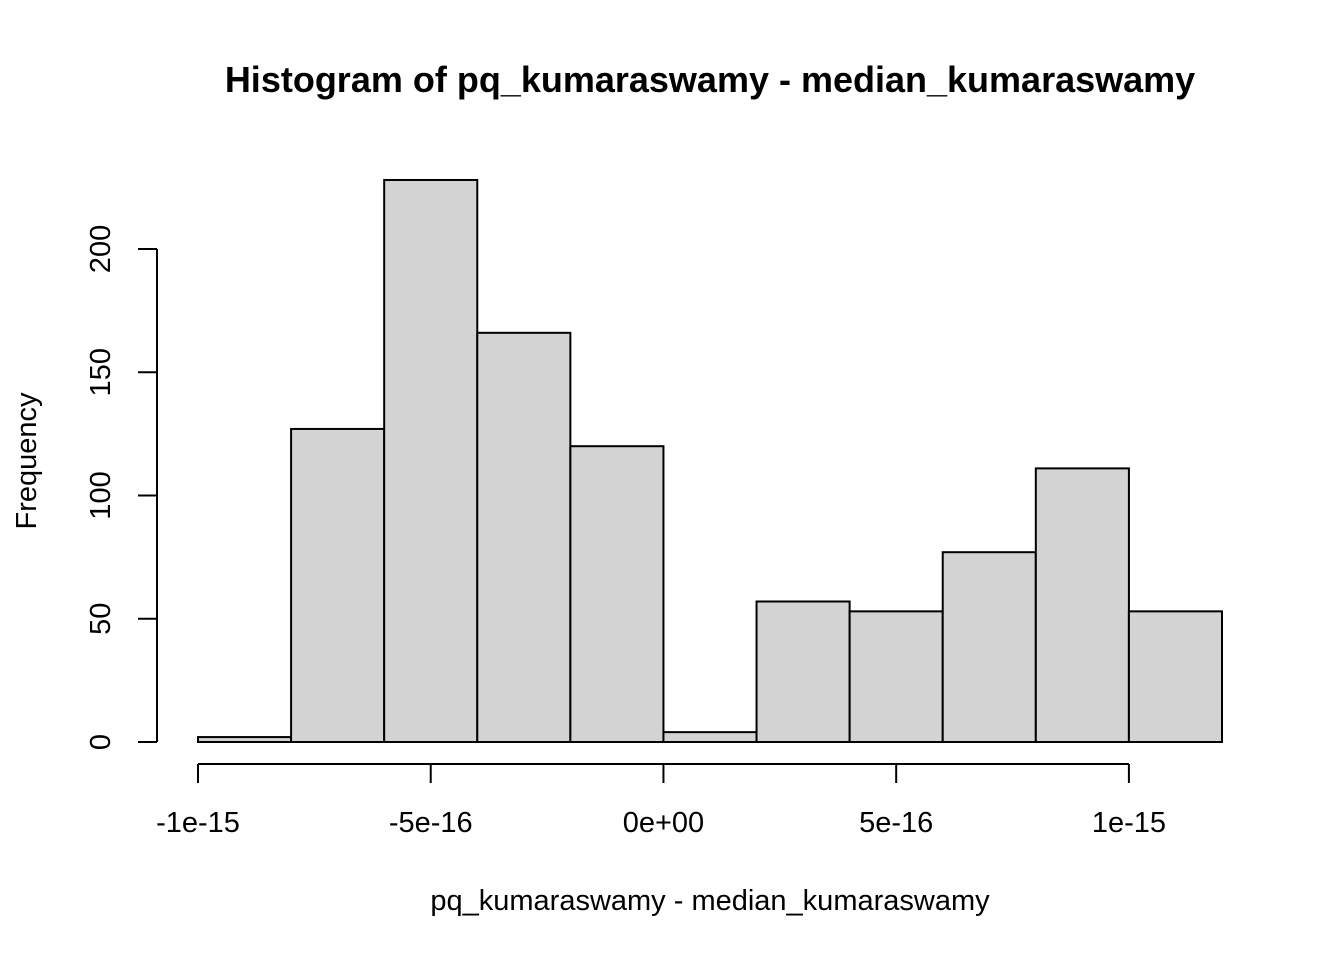  I want to click on y-tick-label: 200, so click(101, 249).